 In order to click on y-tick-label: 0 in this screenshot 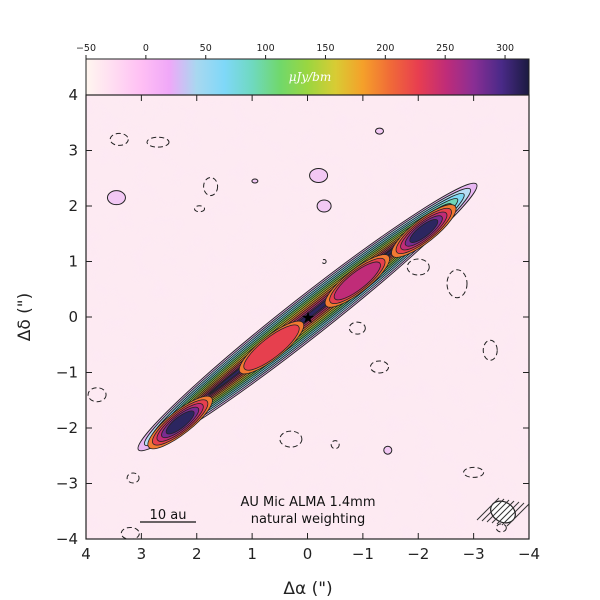, I will do `click(73, 317)`.